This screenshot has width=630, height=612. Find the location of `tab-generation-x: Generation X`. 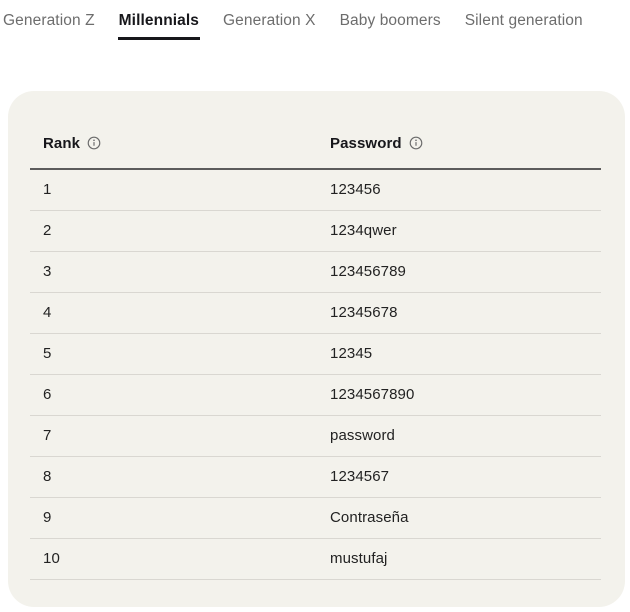

tab-generation-x: Generation X is located at coordinates (269, 24).